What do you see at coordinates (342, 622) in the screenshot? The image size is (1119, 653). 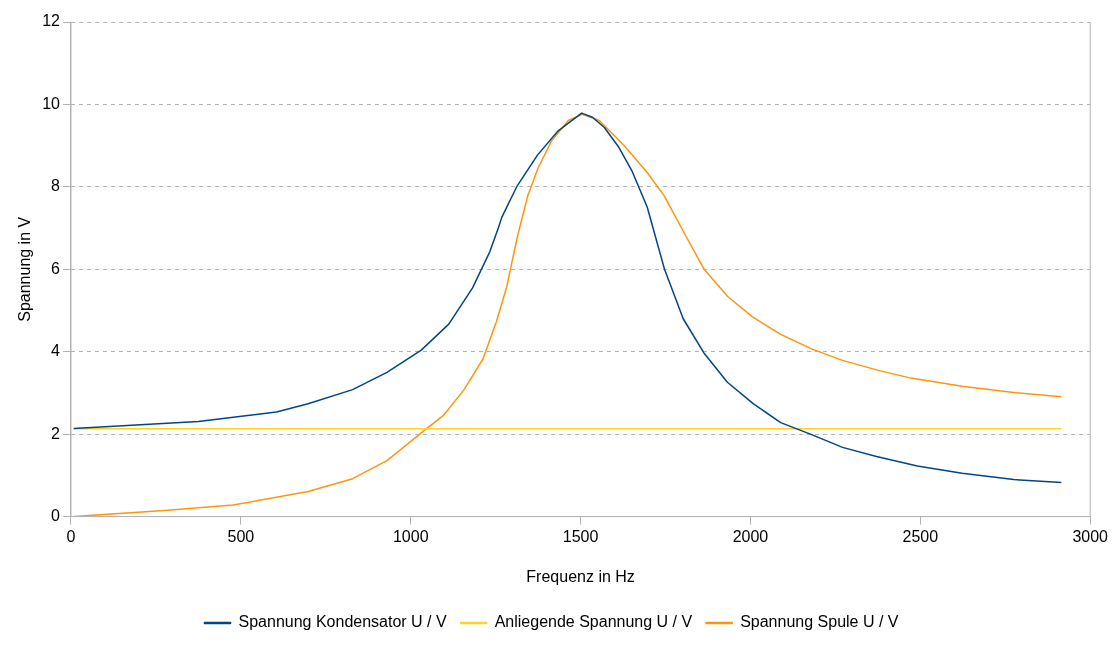 I see `legend-label: Spannung Kondensator U / V` at bounding box center [342, 622].